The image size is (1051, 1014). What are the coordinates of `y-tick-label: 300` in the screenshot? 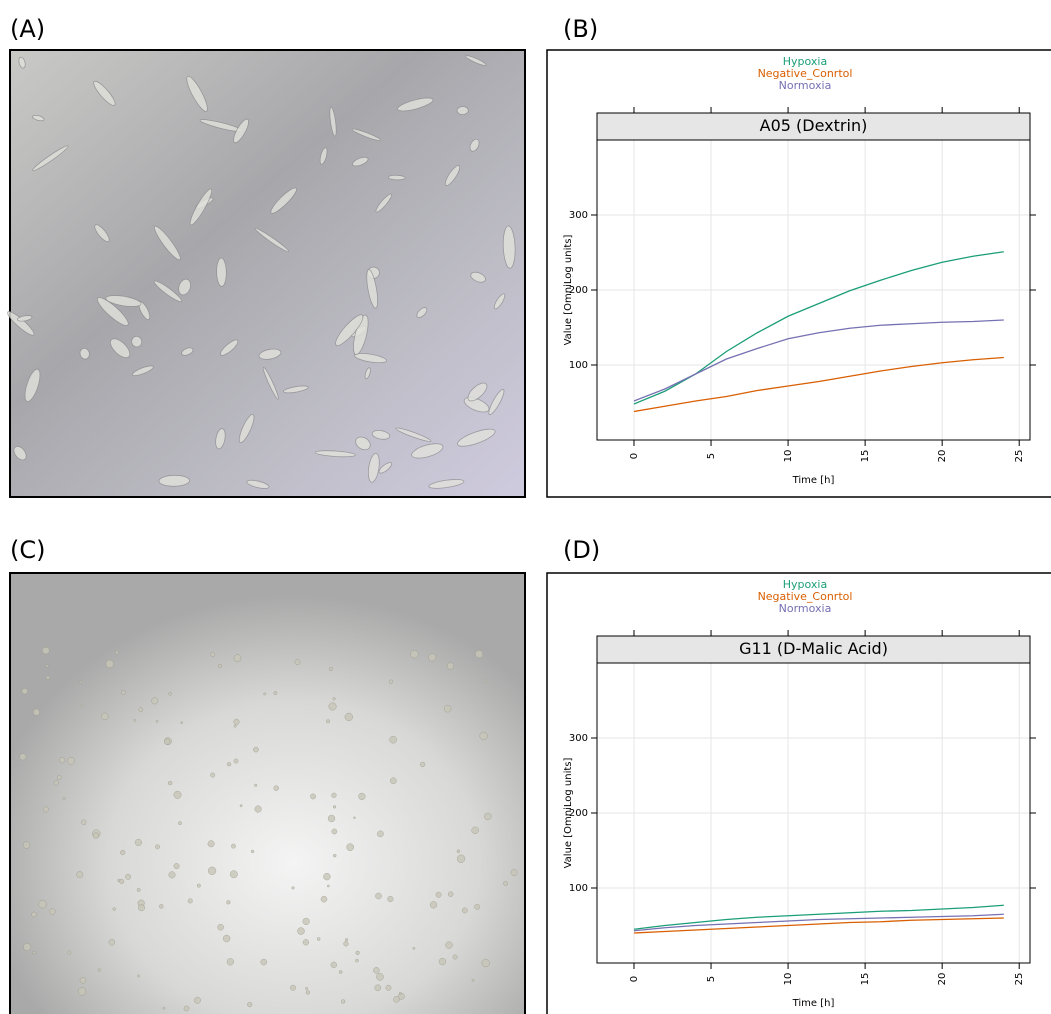 It's located at (578, 215).